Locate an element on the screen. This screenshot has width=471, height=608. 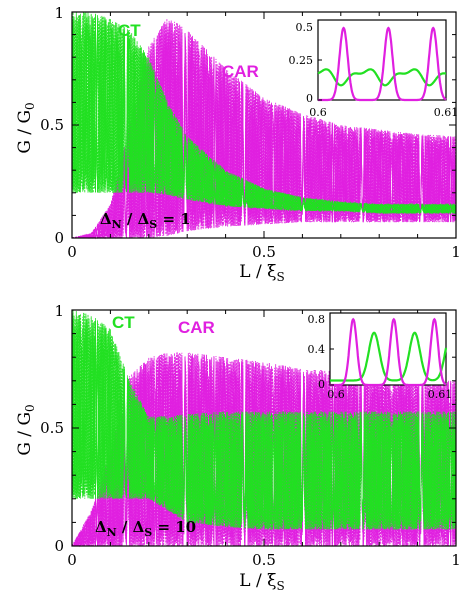
inset-bottom: 0.8 0.4 0 0.6 0.61 is located at coordinates (380, 356).